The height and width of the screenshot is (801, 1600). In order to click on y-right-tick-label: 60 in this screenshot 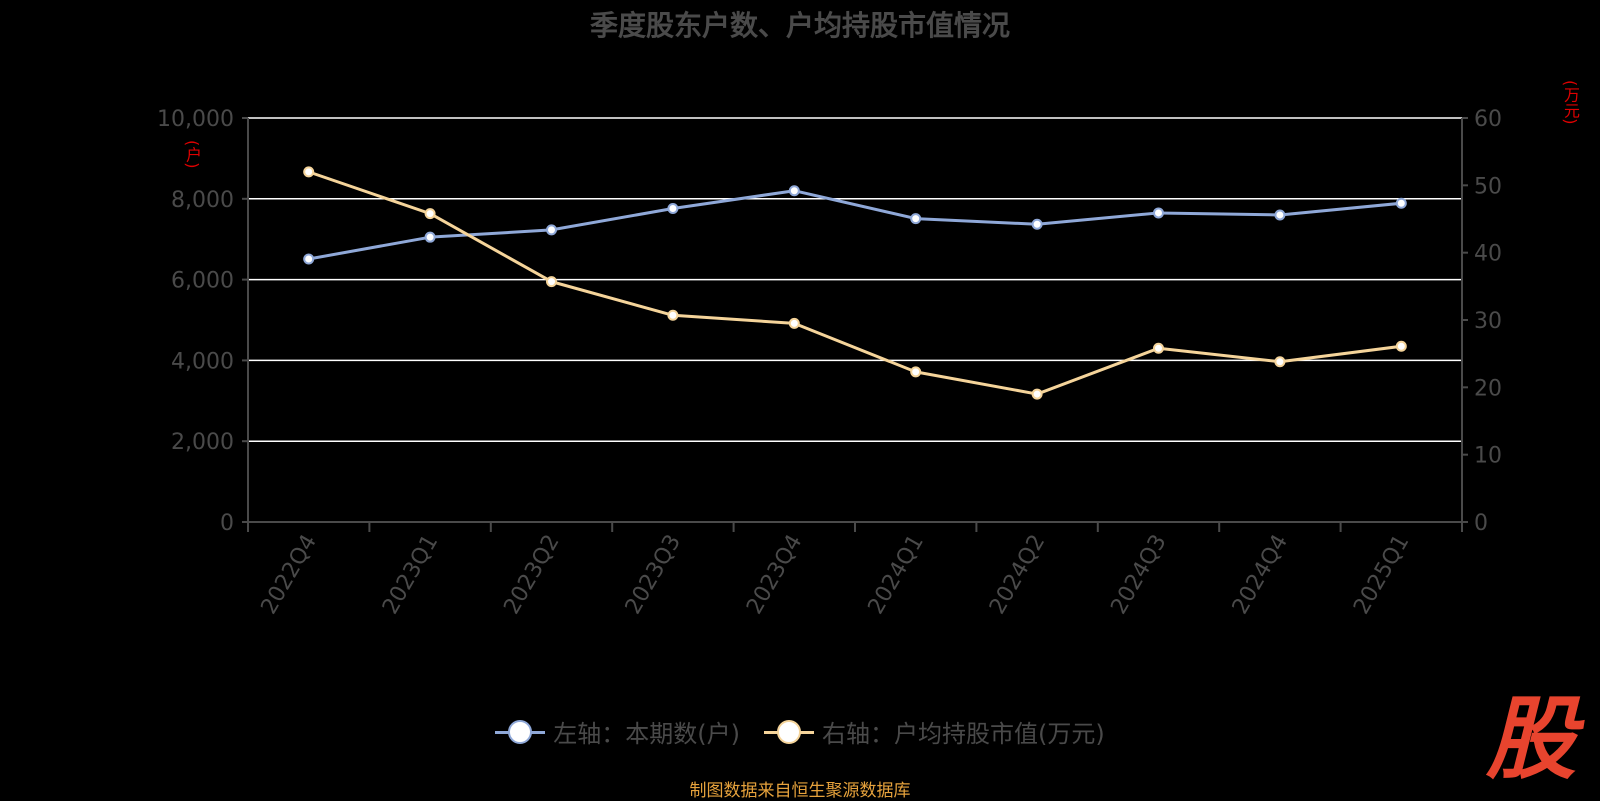, I will do `click(1488, 119)`.